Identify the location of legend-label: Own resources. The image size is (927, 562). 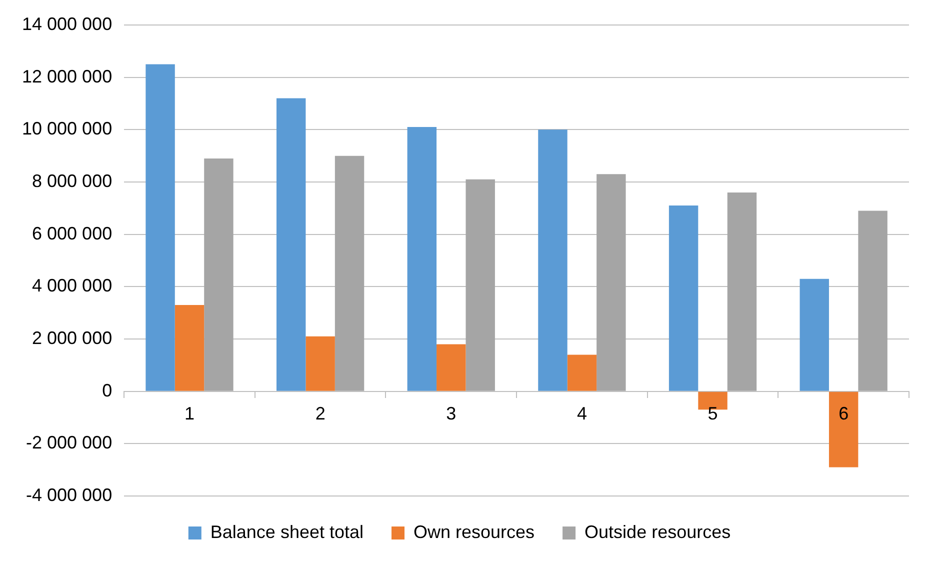
(474, 532).